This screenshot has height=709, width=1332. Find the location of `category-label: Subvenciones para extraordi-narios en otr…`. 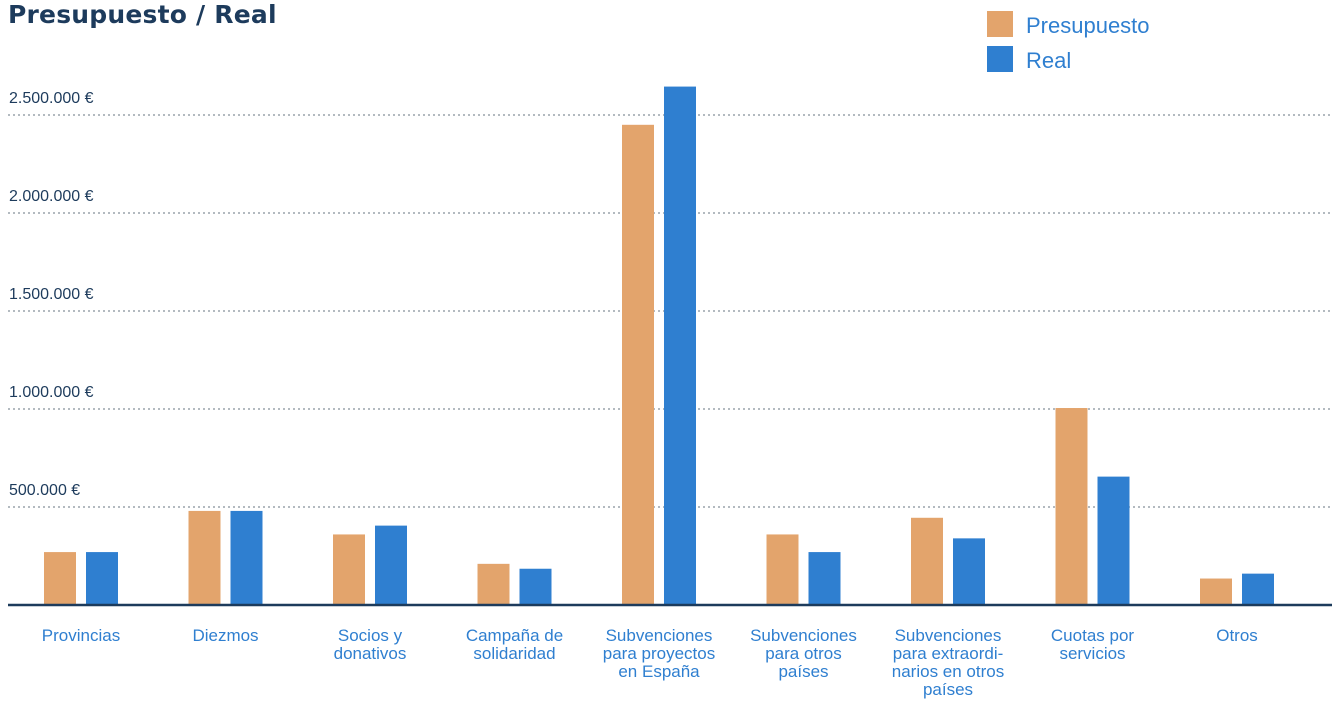

category-label: Subvenciones para extraordi-narios en otr… is located at coordinates (948, 662).